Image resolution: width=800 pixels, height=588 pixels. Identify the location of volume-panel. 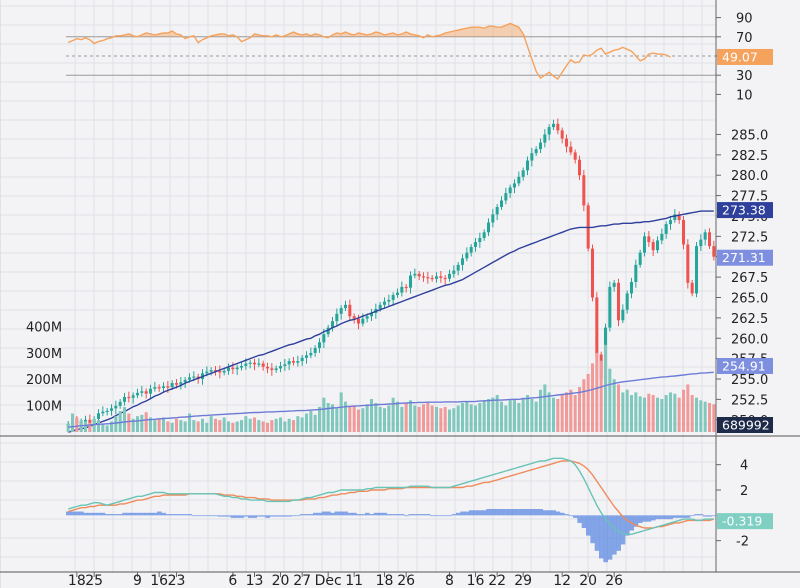
(391, 388).